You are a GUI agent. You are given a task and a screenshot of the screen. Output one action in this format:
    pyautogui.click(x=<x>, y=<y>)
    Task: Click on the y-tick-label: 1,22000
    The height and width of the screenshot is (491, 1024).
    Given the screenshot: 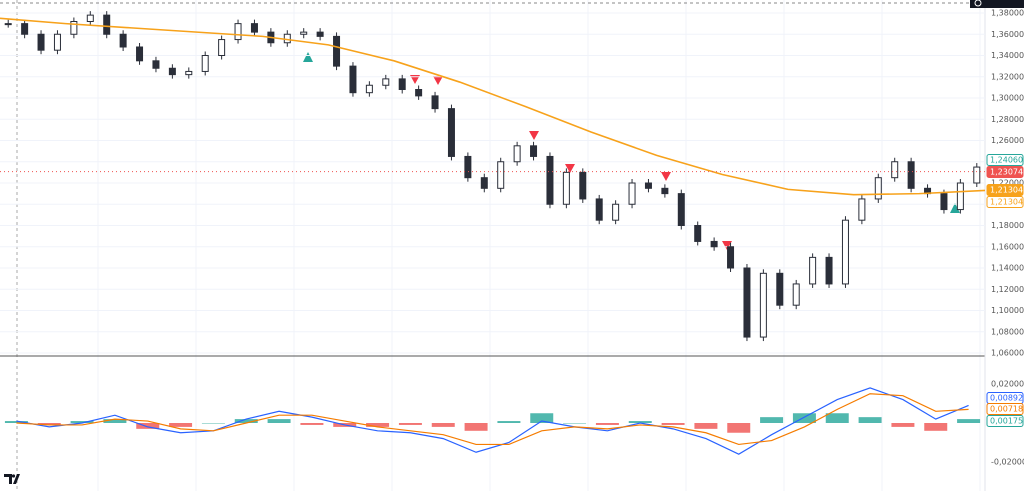 What is the action you would take?
    pyautogui.click(x=1007, y=183)
    